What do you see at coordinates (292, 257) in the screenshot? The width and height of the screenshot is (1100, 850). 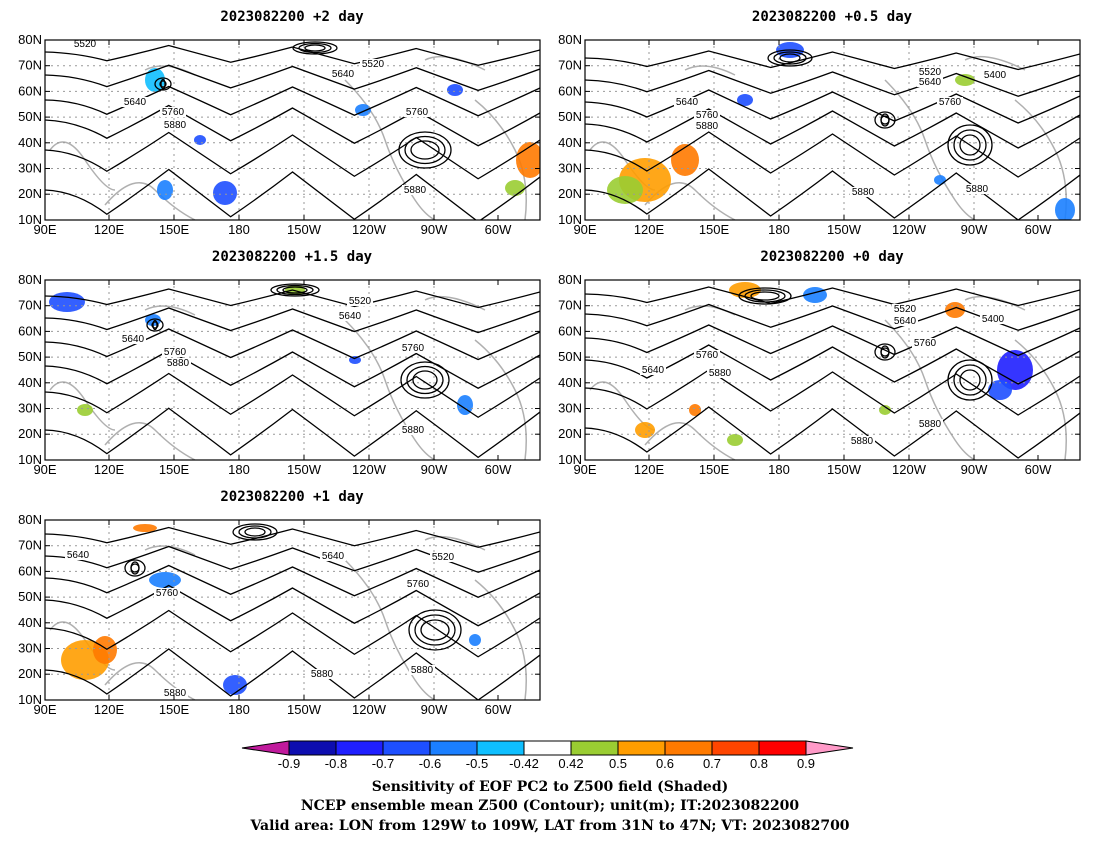 I see `panel-title: 2023082200 +1.5 day` at bounding box center [292, 257].